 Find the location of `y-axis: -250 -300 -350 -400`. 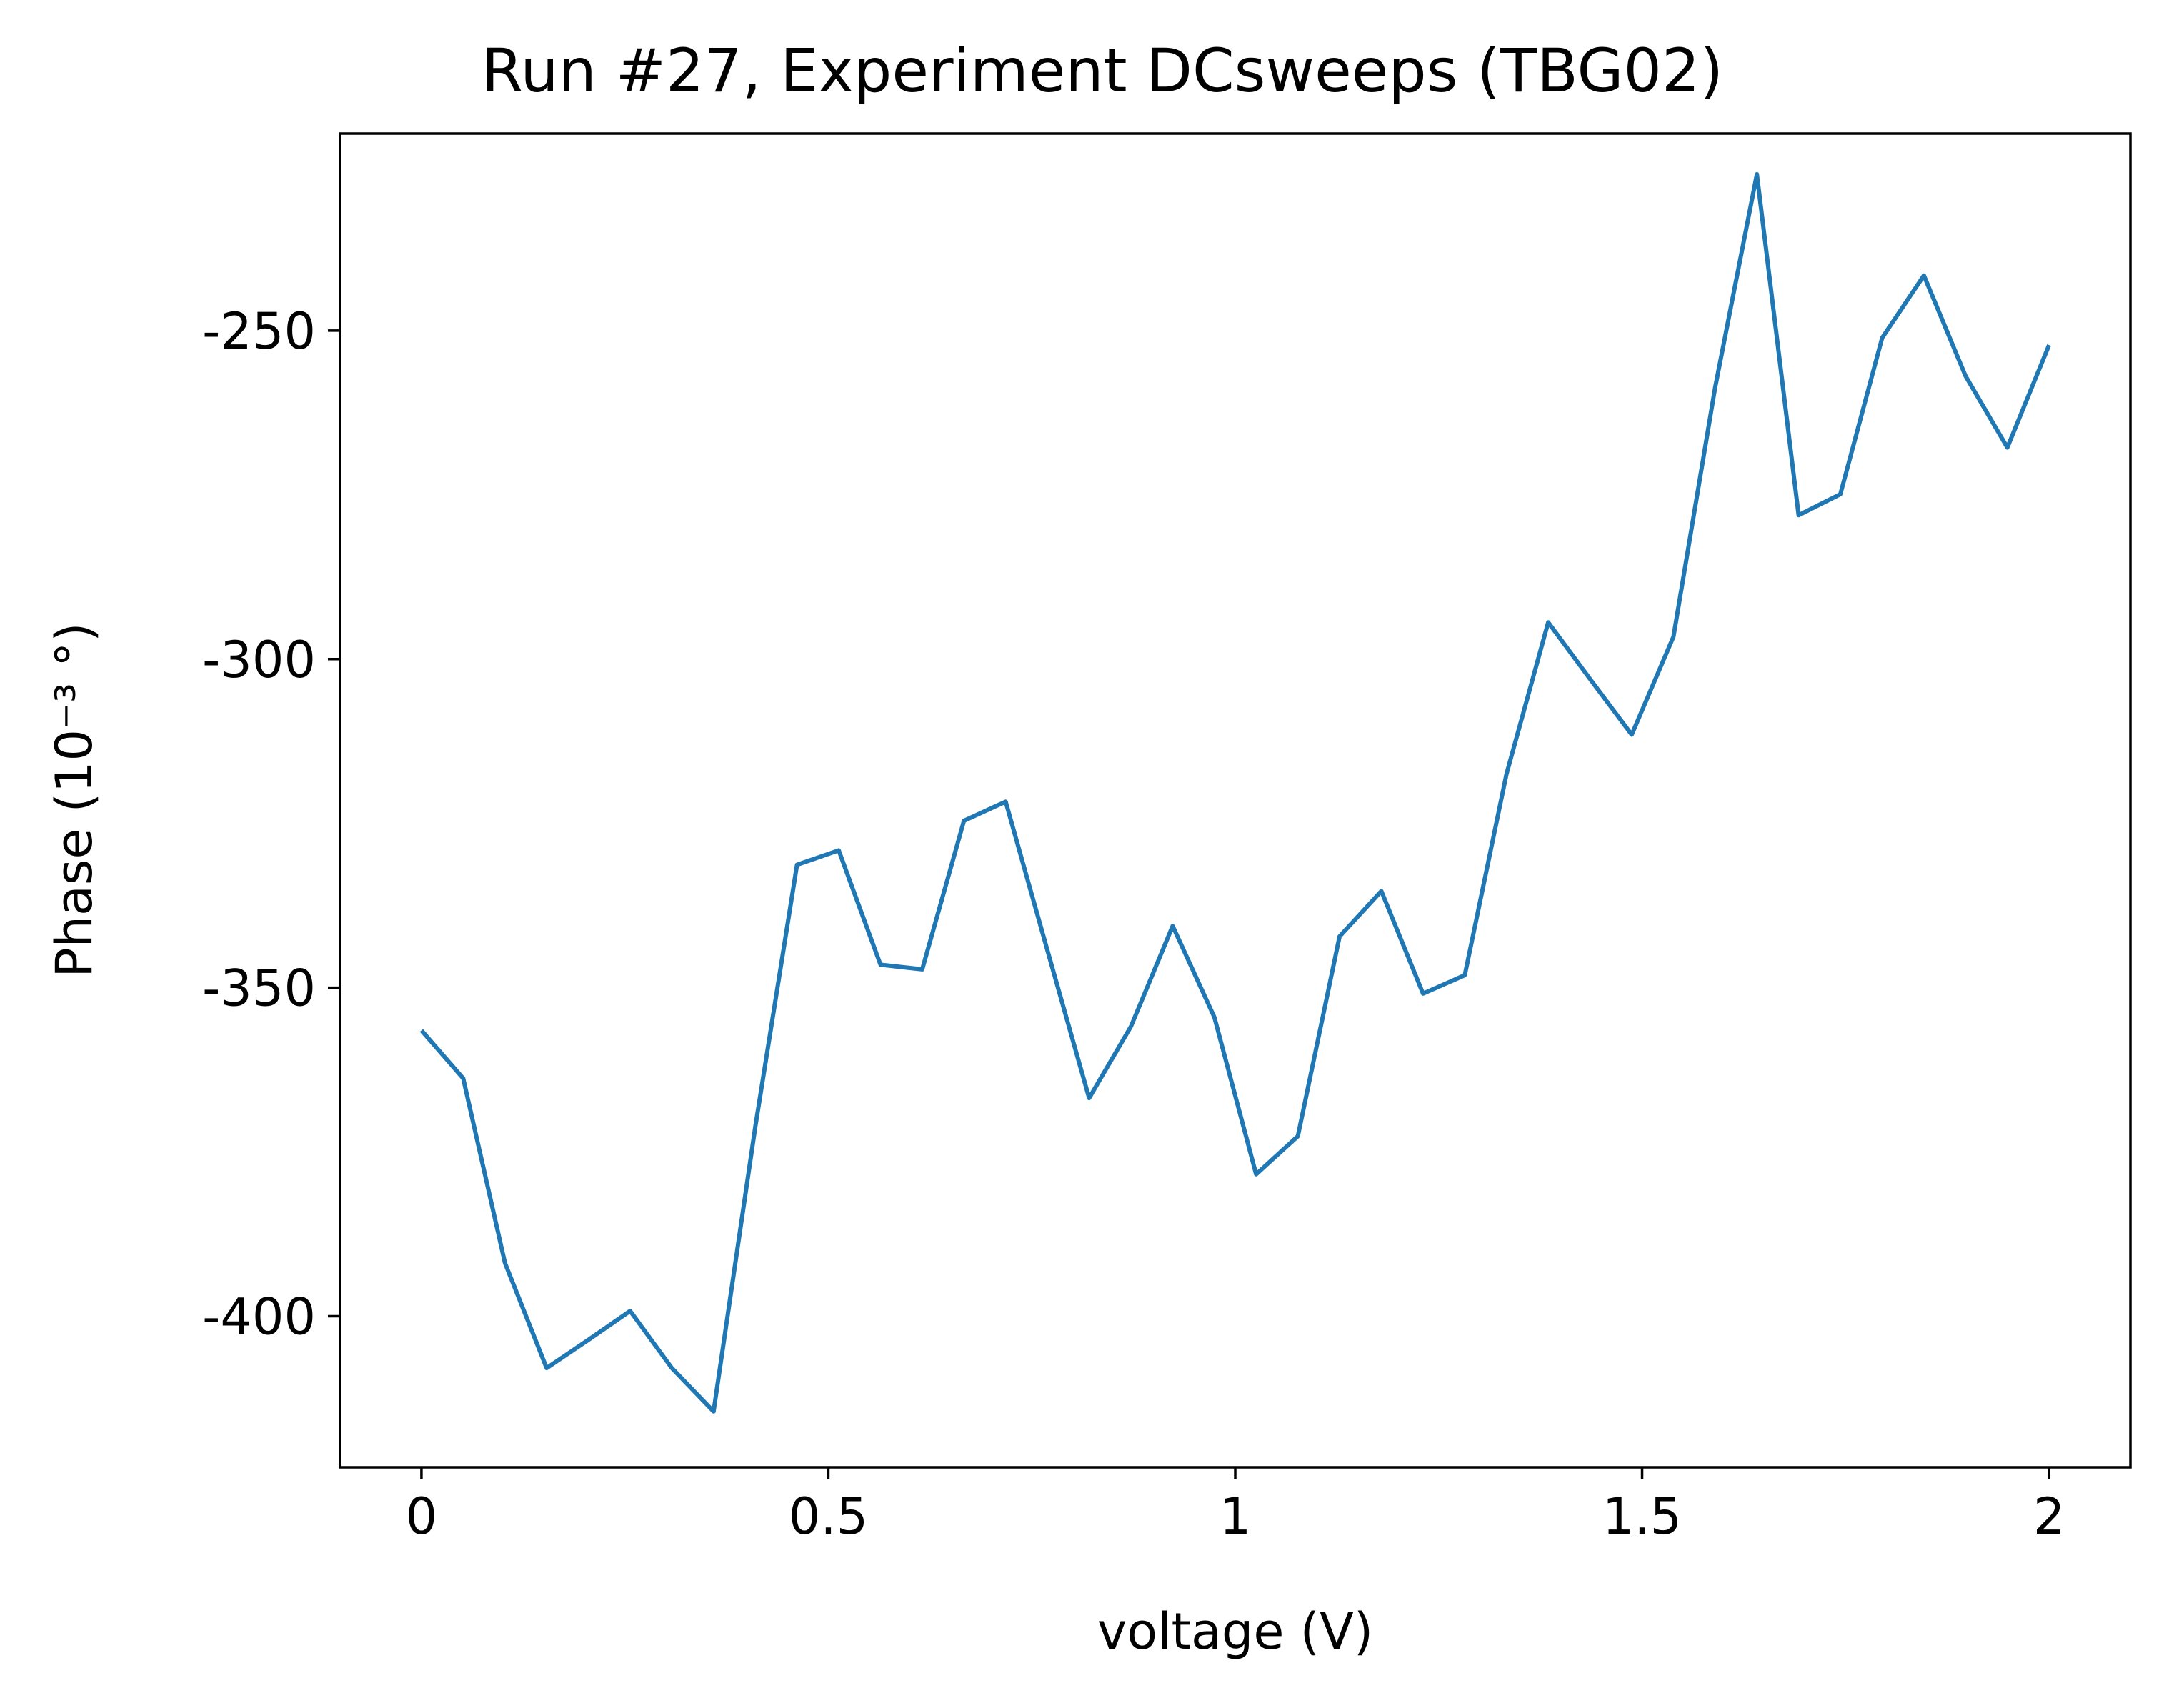

y-axis: -250 -300 -350 -400 is located at coordinates (271, 824).